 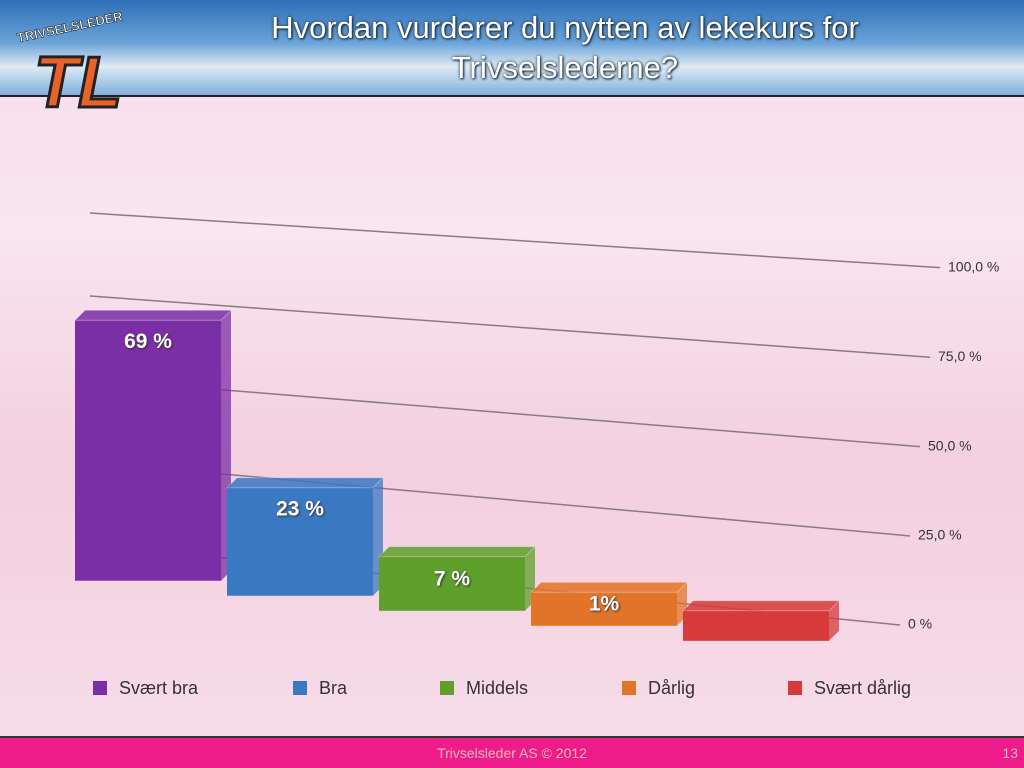 What do you see at coordinates (862, 688) in the screenshot?
I see `legend-label: Svært dårlig` at bounding box center [862, 688].